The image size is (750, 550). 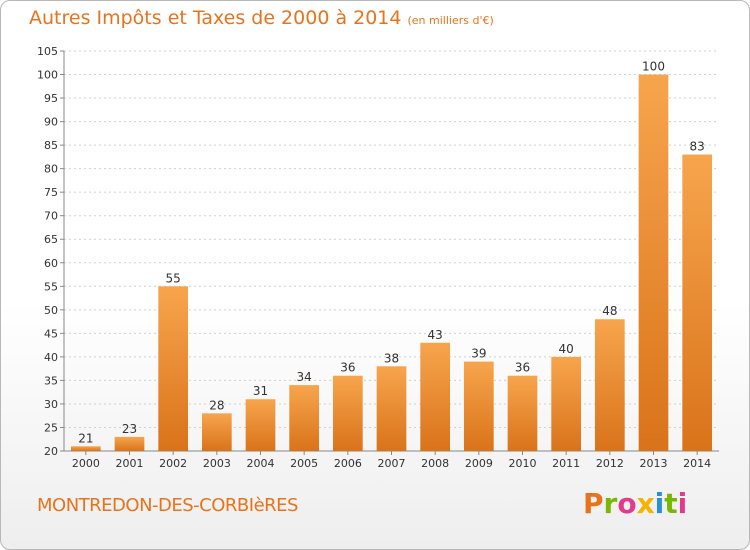 What do you see at coordinates (173, 463) in the screenshot?
I see `x-tick-label: 2002` at bounding box center [173, 463].